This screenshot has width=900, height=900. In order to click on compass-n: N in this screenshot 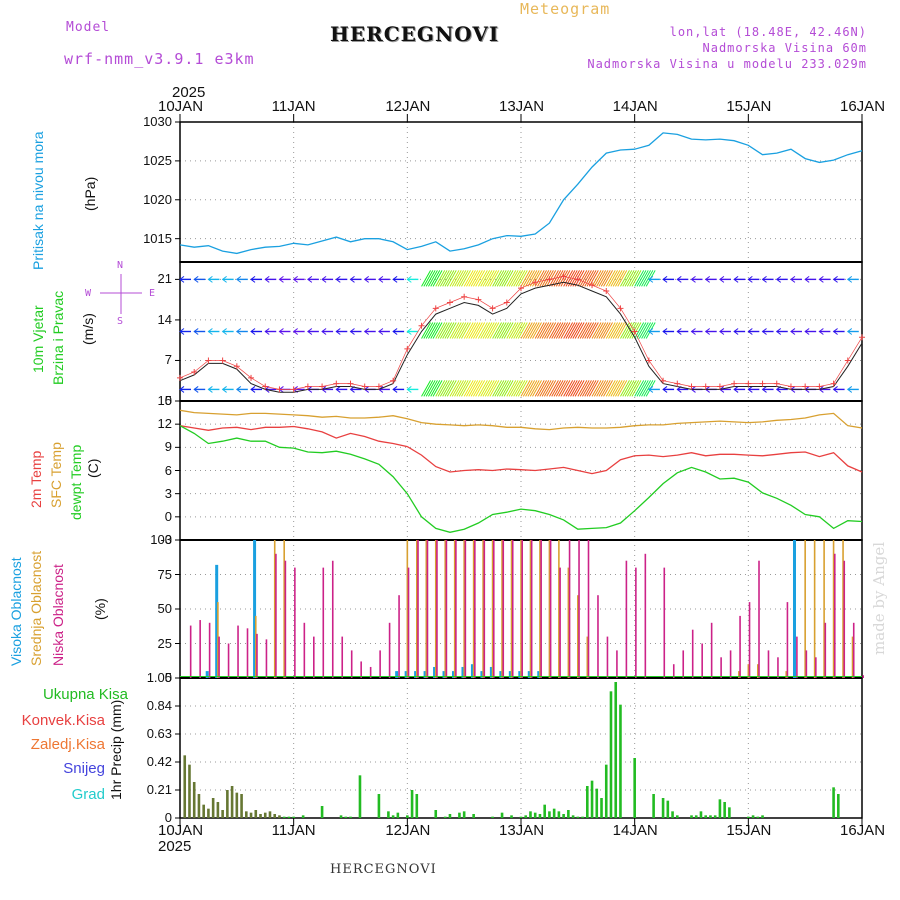, I will do `click(120, 265)`.